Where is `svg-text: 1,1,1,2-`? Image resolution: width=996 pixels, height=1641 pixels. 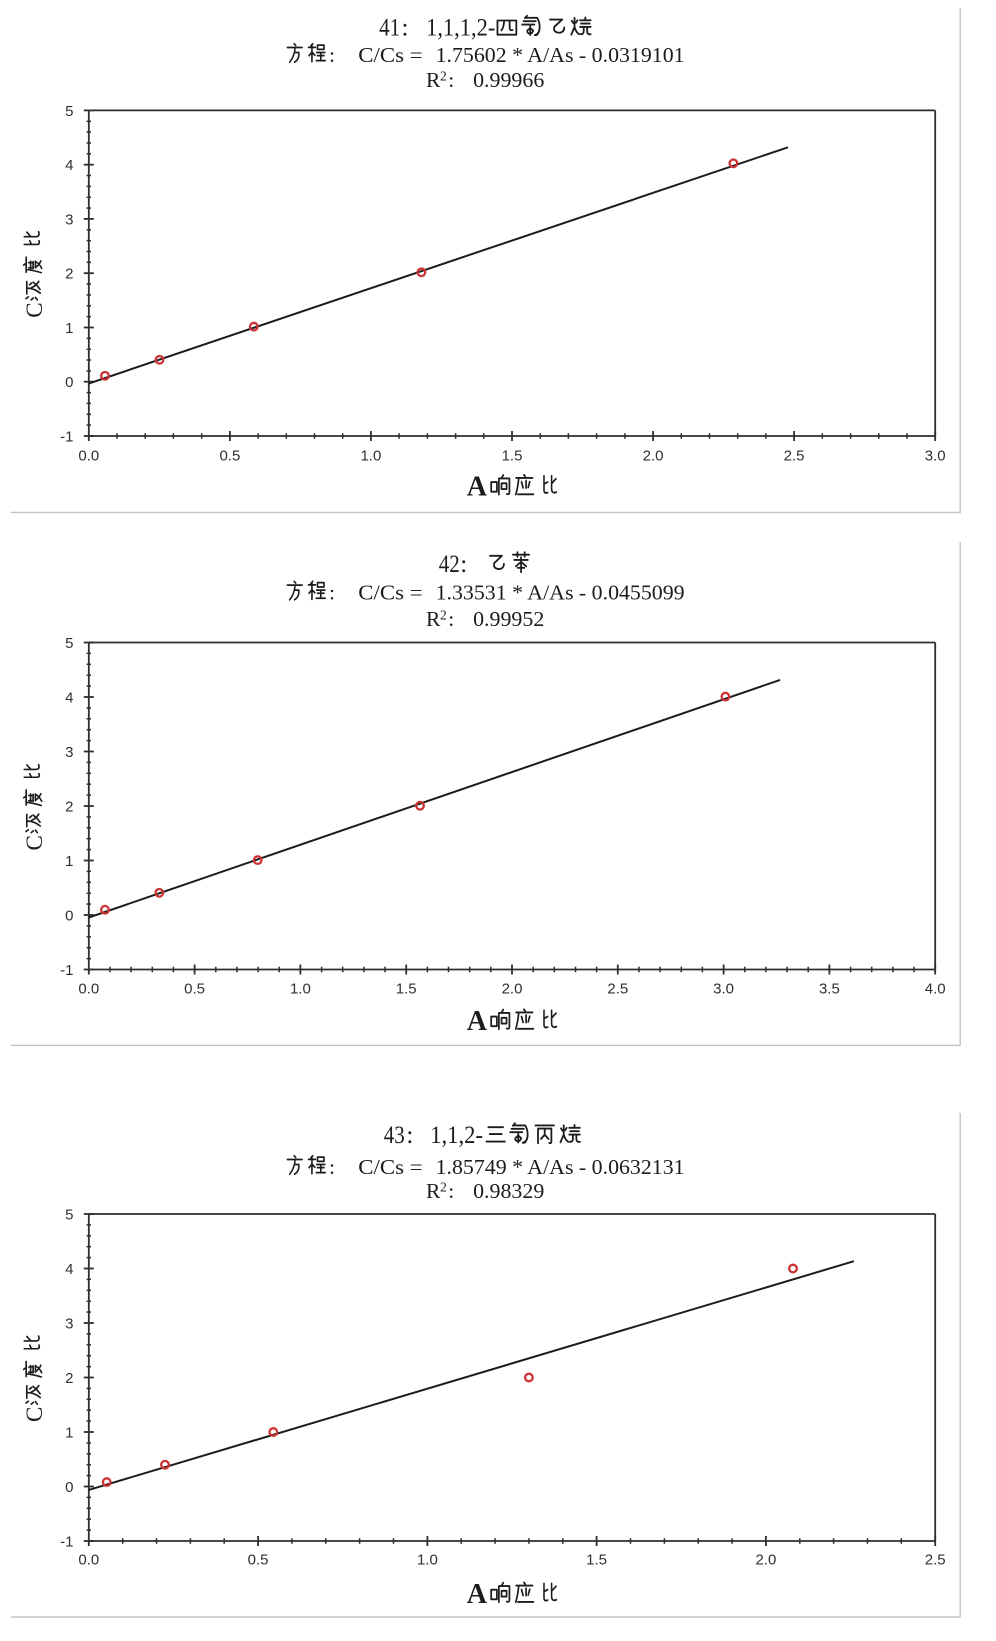 svg-text: 1,1,1,2- is located at coordinates (460, 28).